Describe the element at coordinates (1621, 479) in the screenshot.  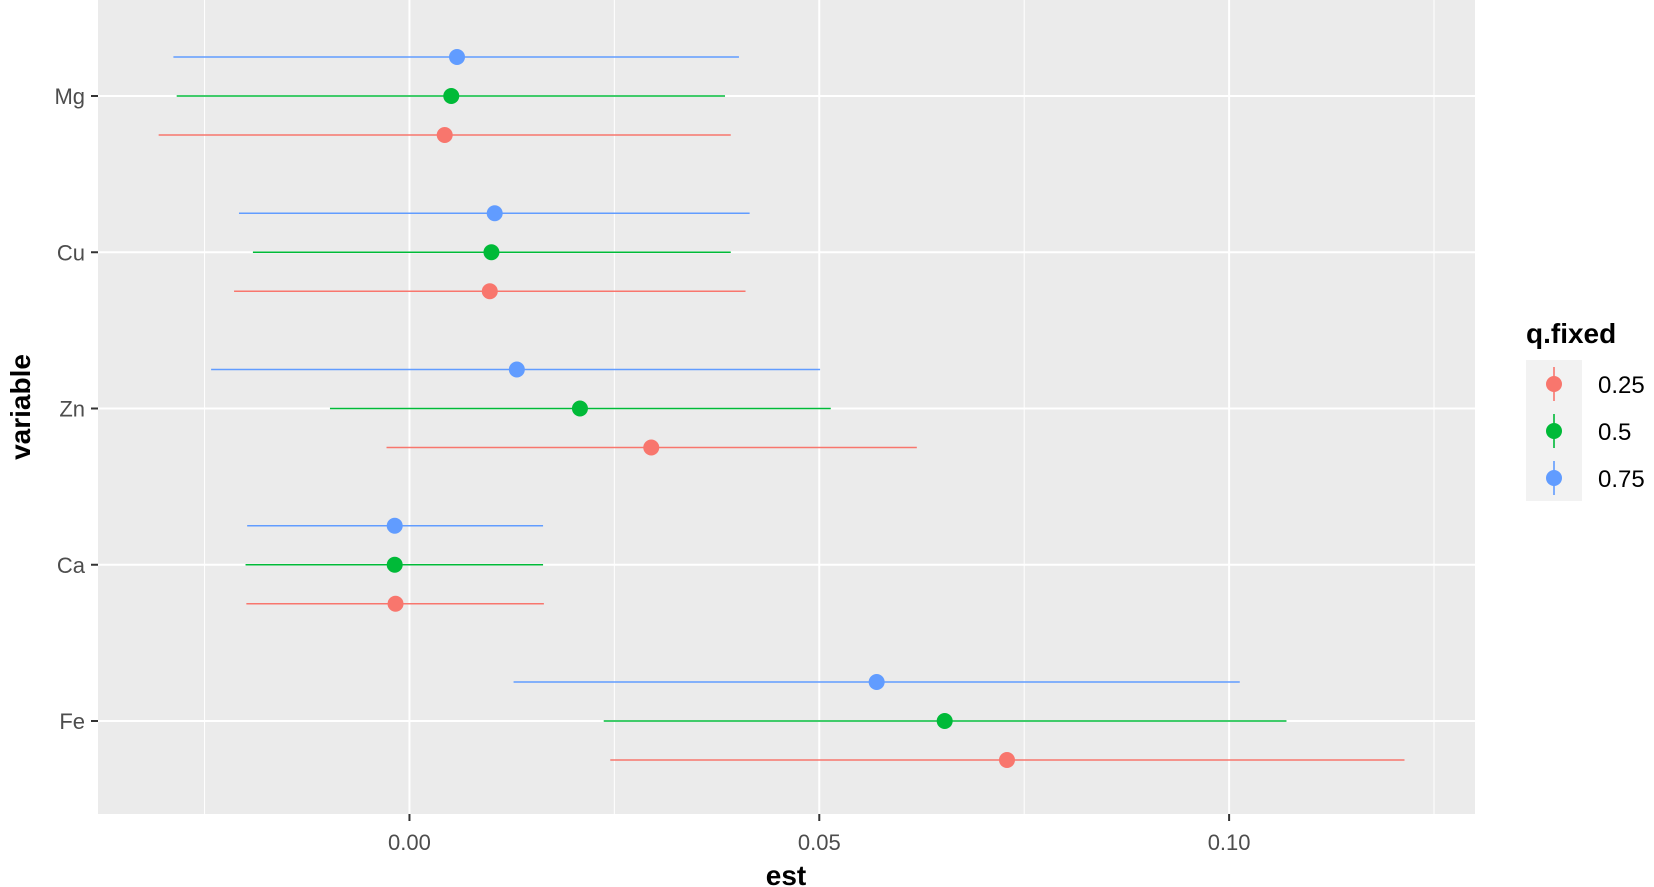
I see `legend-label: 0.75` at that location.